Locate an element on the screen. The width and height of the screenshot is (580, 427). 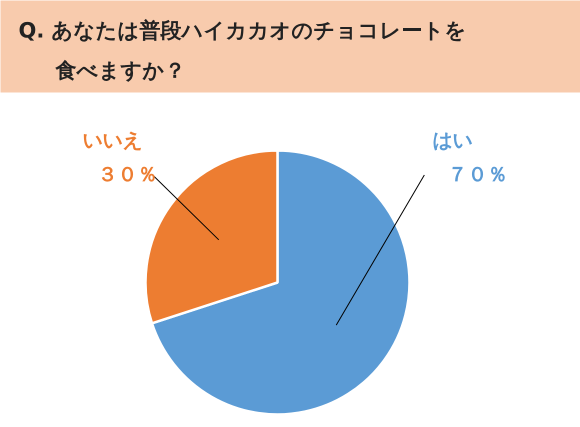
data-label: ７０％ is located at coordinates (477, 174).